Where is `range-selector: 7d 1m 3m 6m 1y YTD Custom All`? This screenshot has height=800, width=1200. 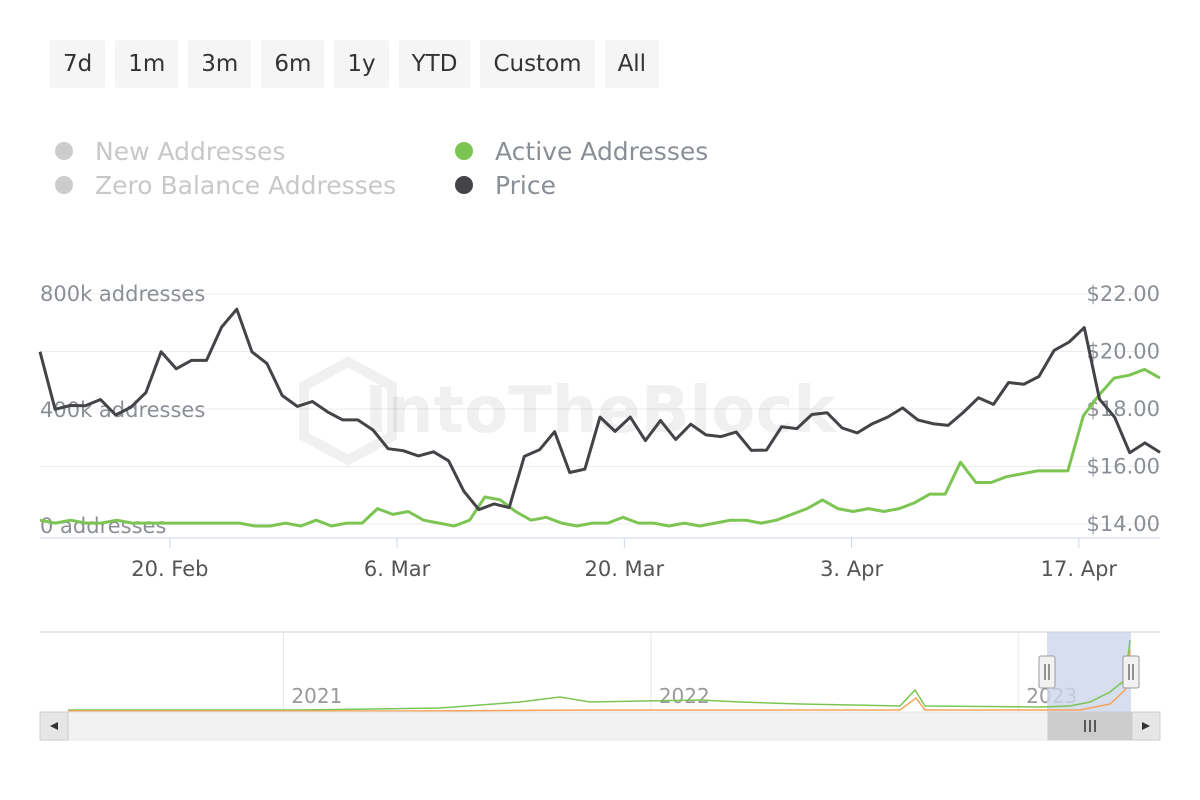 range-selector: 7d 1m 3m 6m 1y YTD Custom All is located at coordinates (355, 64).